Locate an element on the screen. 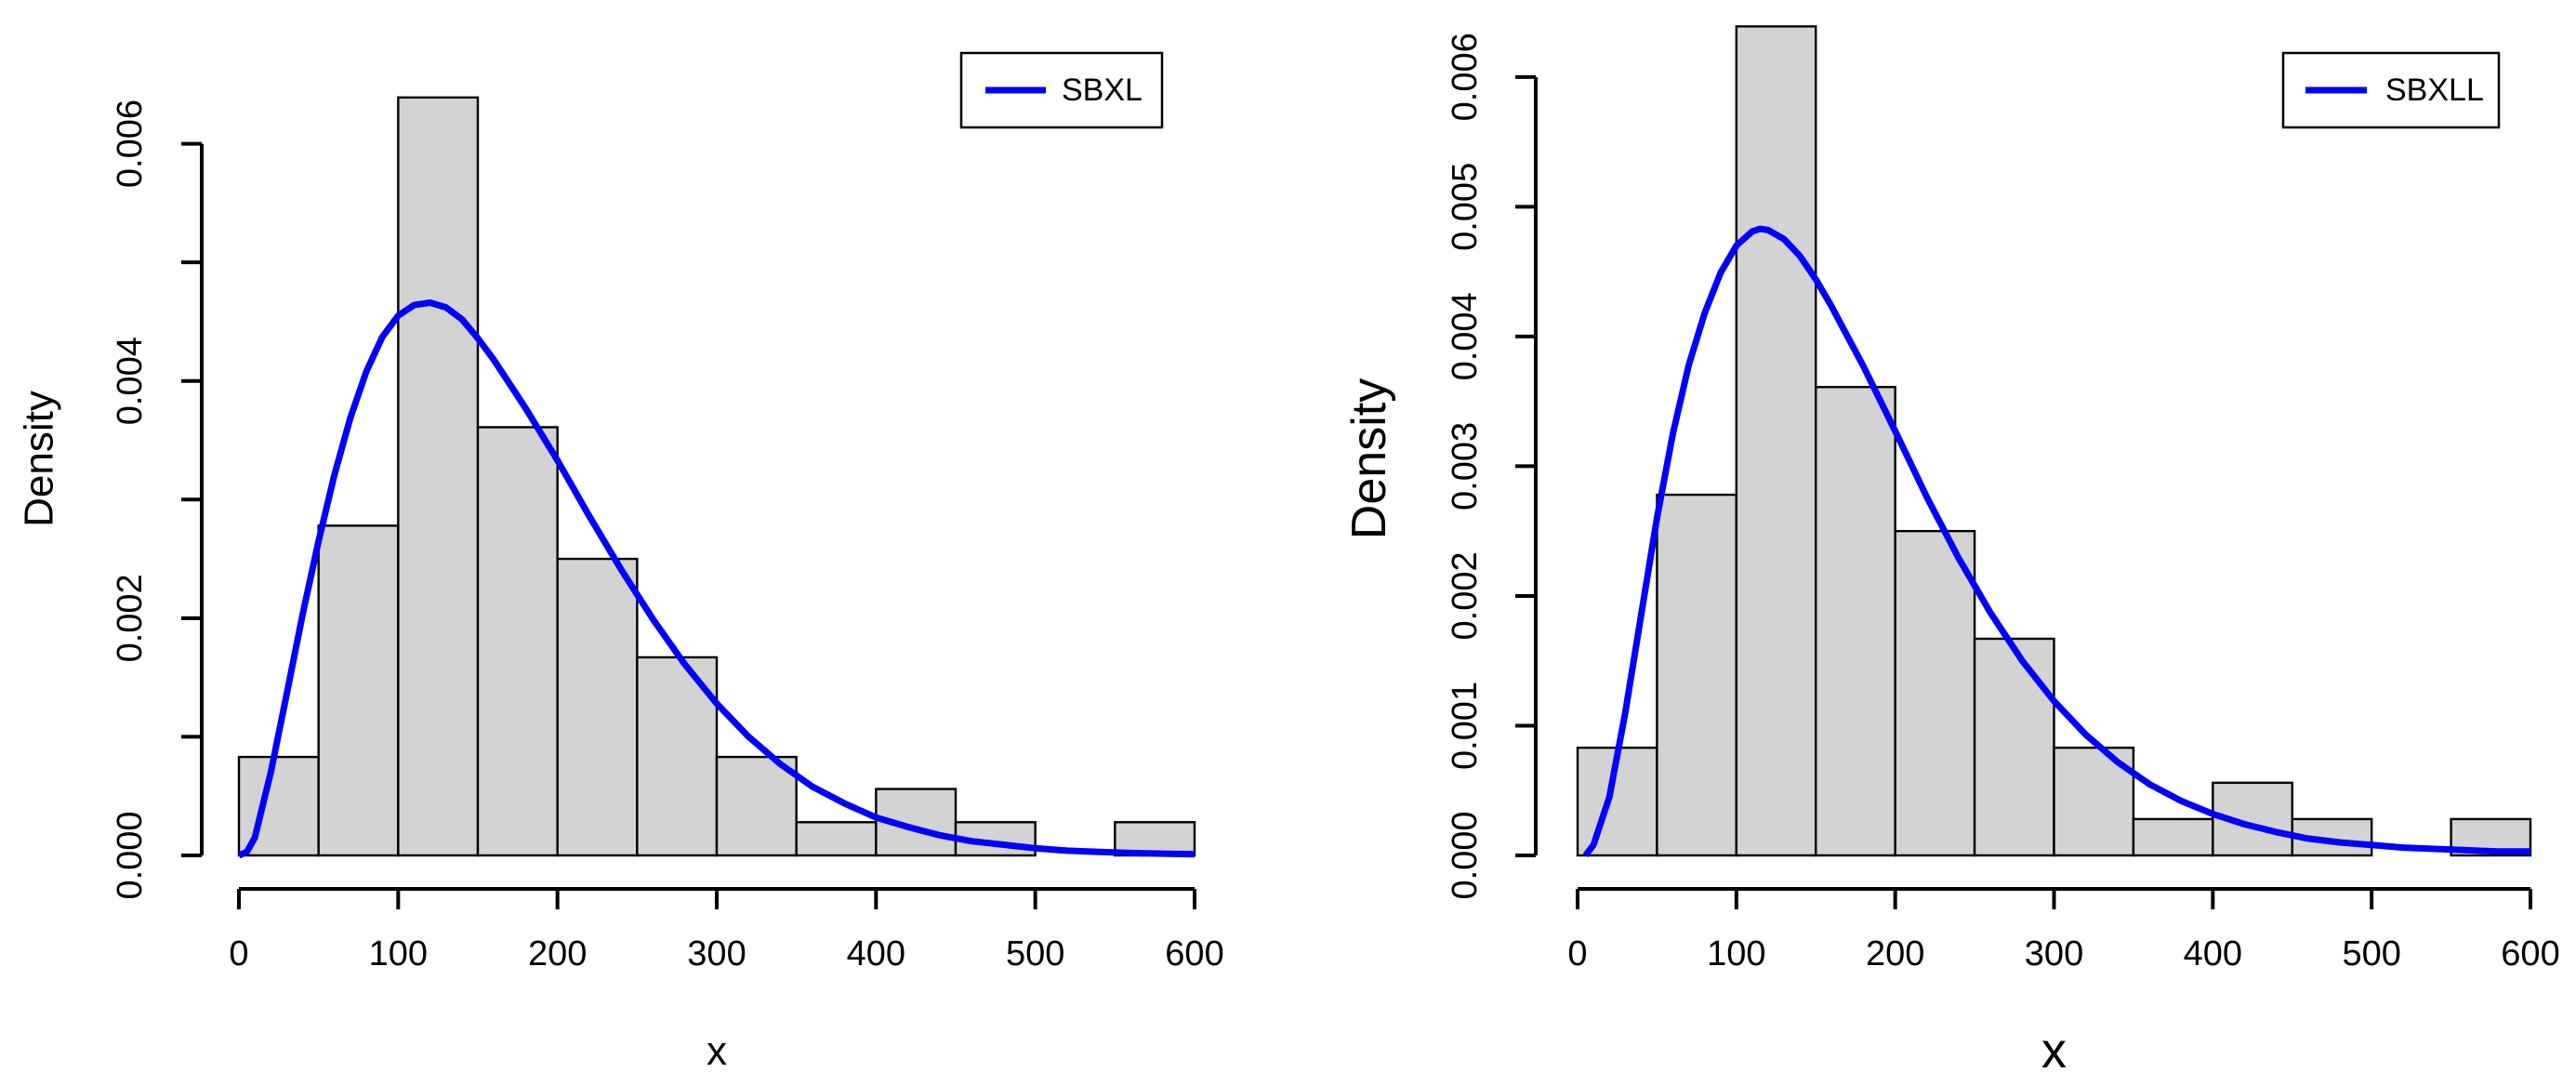 This screenshot has height=1086, width=2576. legend: SBXL is located at coordinates (1061, 90).